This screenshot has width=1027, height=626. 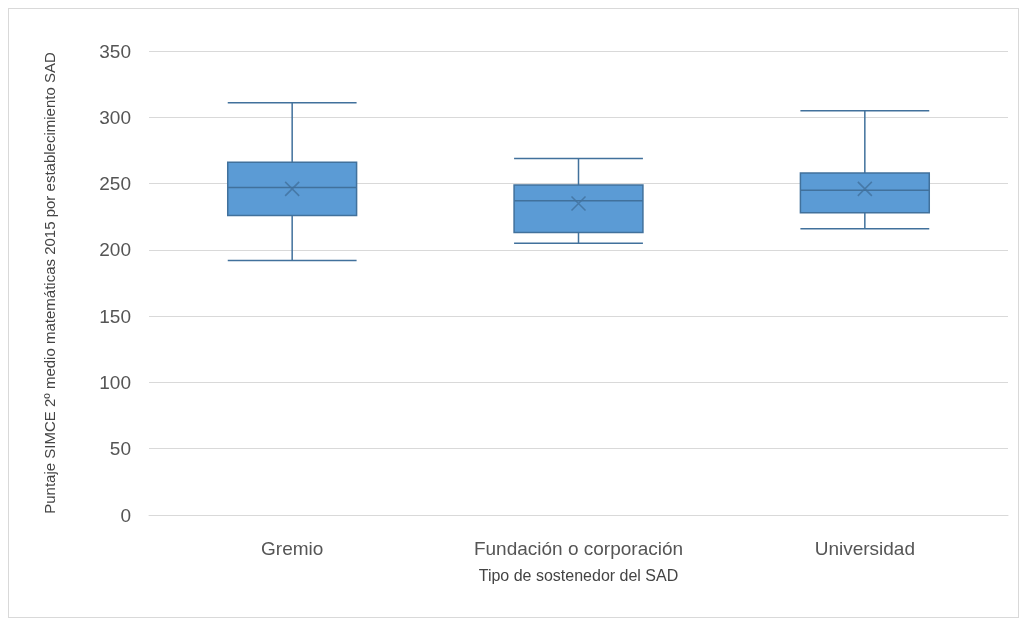 I want to click on y-tick-label: 250, so click(x=115, y=184).